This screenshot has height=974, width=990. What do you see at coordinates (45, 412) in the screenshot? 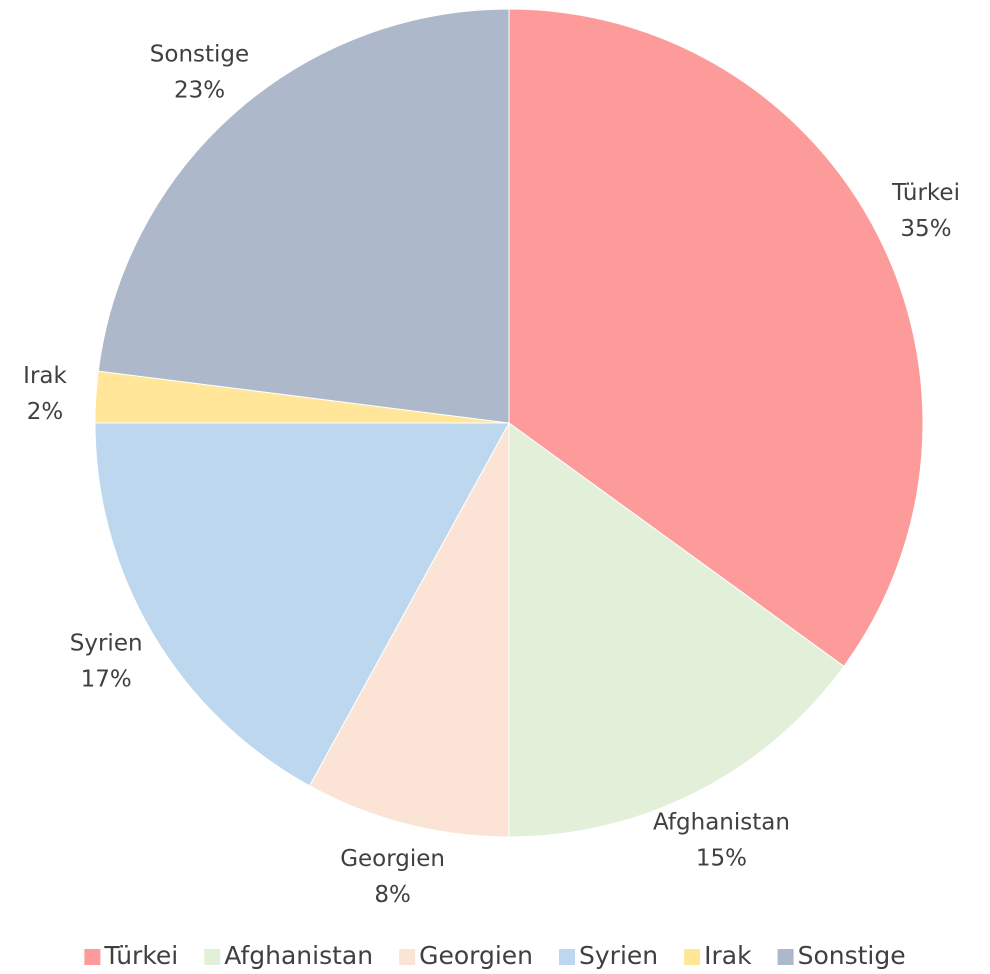
I see `slice-value-label: 2%` at bounding box center [45, 412].